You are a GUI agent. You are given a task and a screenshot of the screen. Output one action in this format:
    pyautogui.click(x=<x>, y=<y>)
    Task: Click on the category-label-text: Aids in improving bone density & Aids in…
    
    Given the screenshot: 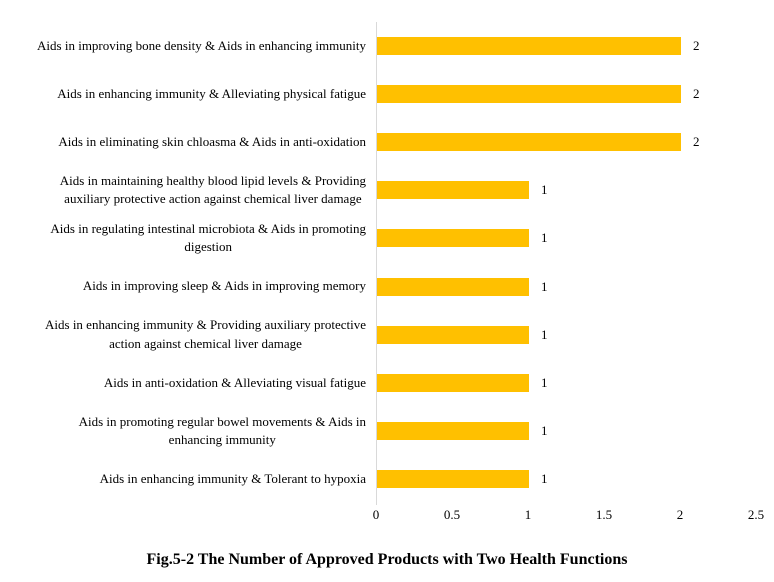 What is the action you would take?
    pyautogui.click(x=201, y=45)
    